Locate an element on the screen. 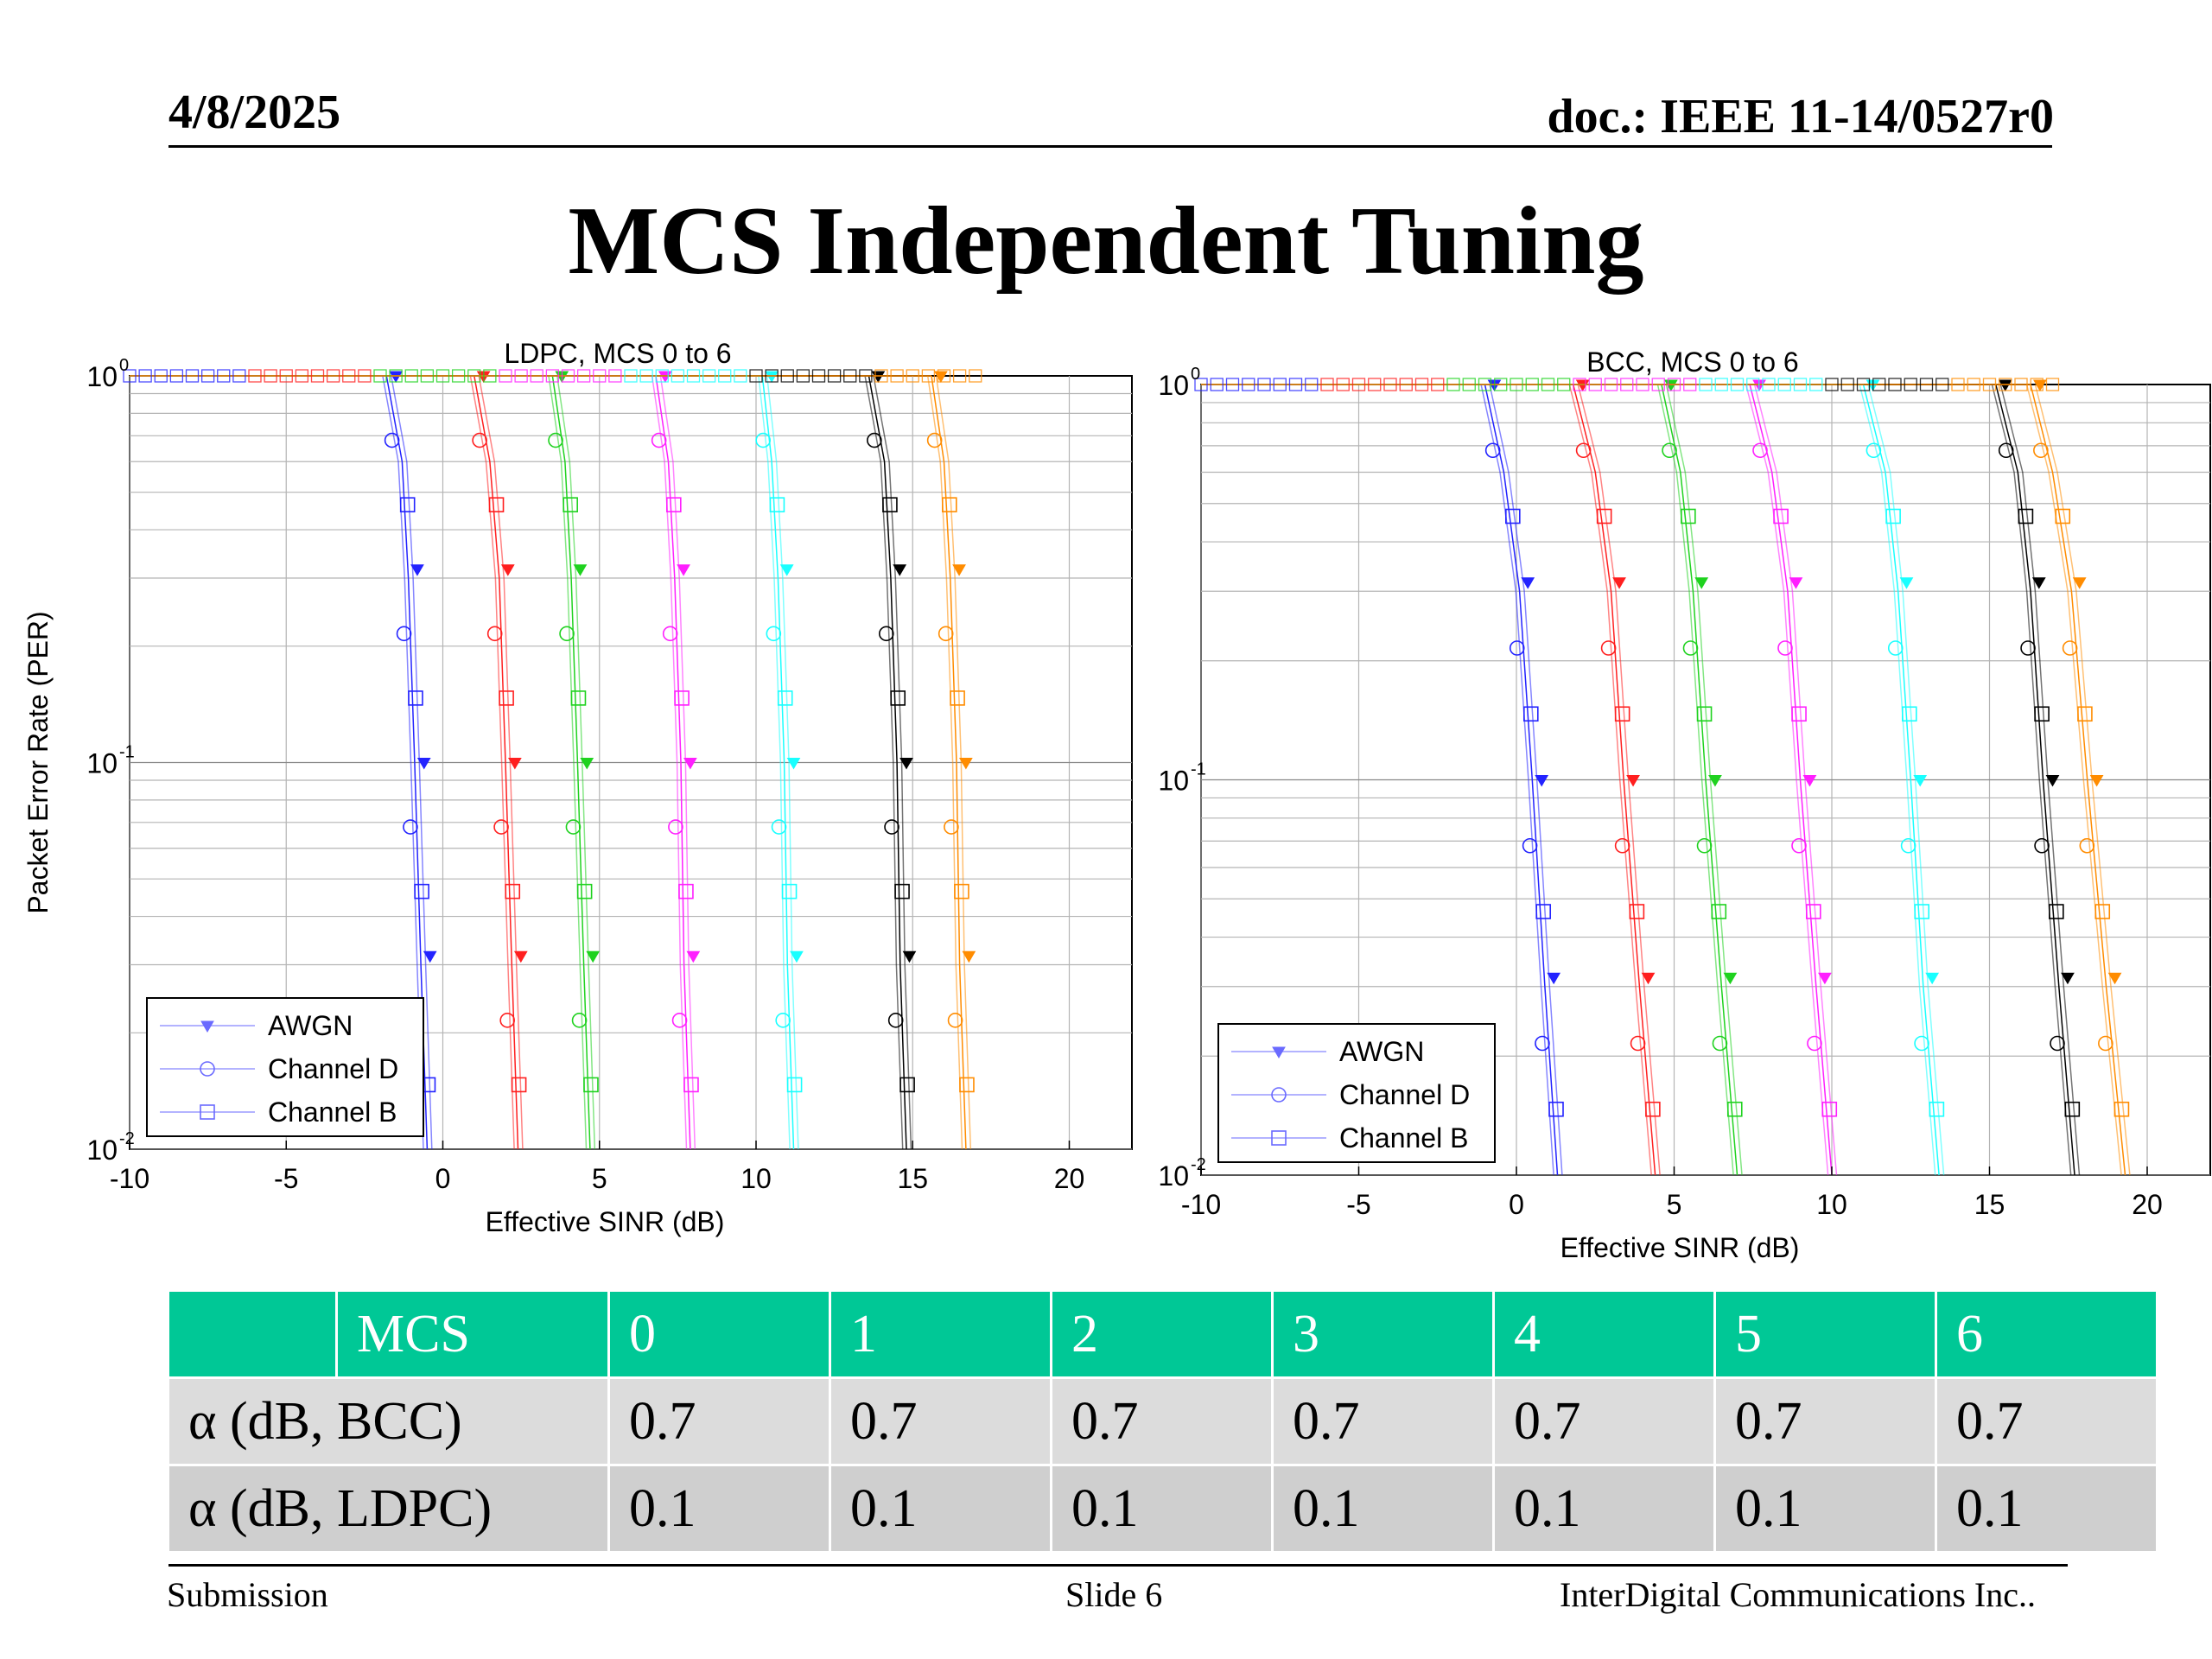 This screenshot has width=2212, height=1659. table-cell: 0.7 is located at coordinates (2046, 1421).